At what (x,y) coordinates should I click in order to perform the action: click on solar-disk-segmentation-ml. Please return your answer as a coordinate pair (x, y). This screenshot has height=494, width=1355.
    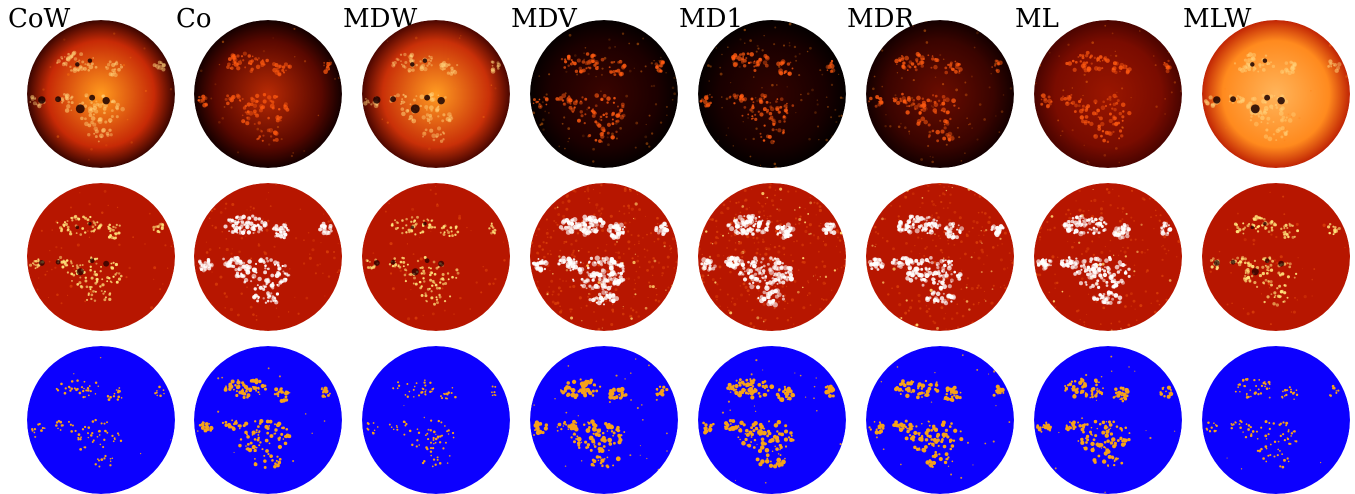
    Looking at the image, I should click on (1108, 420).